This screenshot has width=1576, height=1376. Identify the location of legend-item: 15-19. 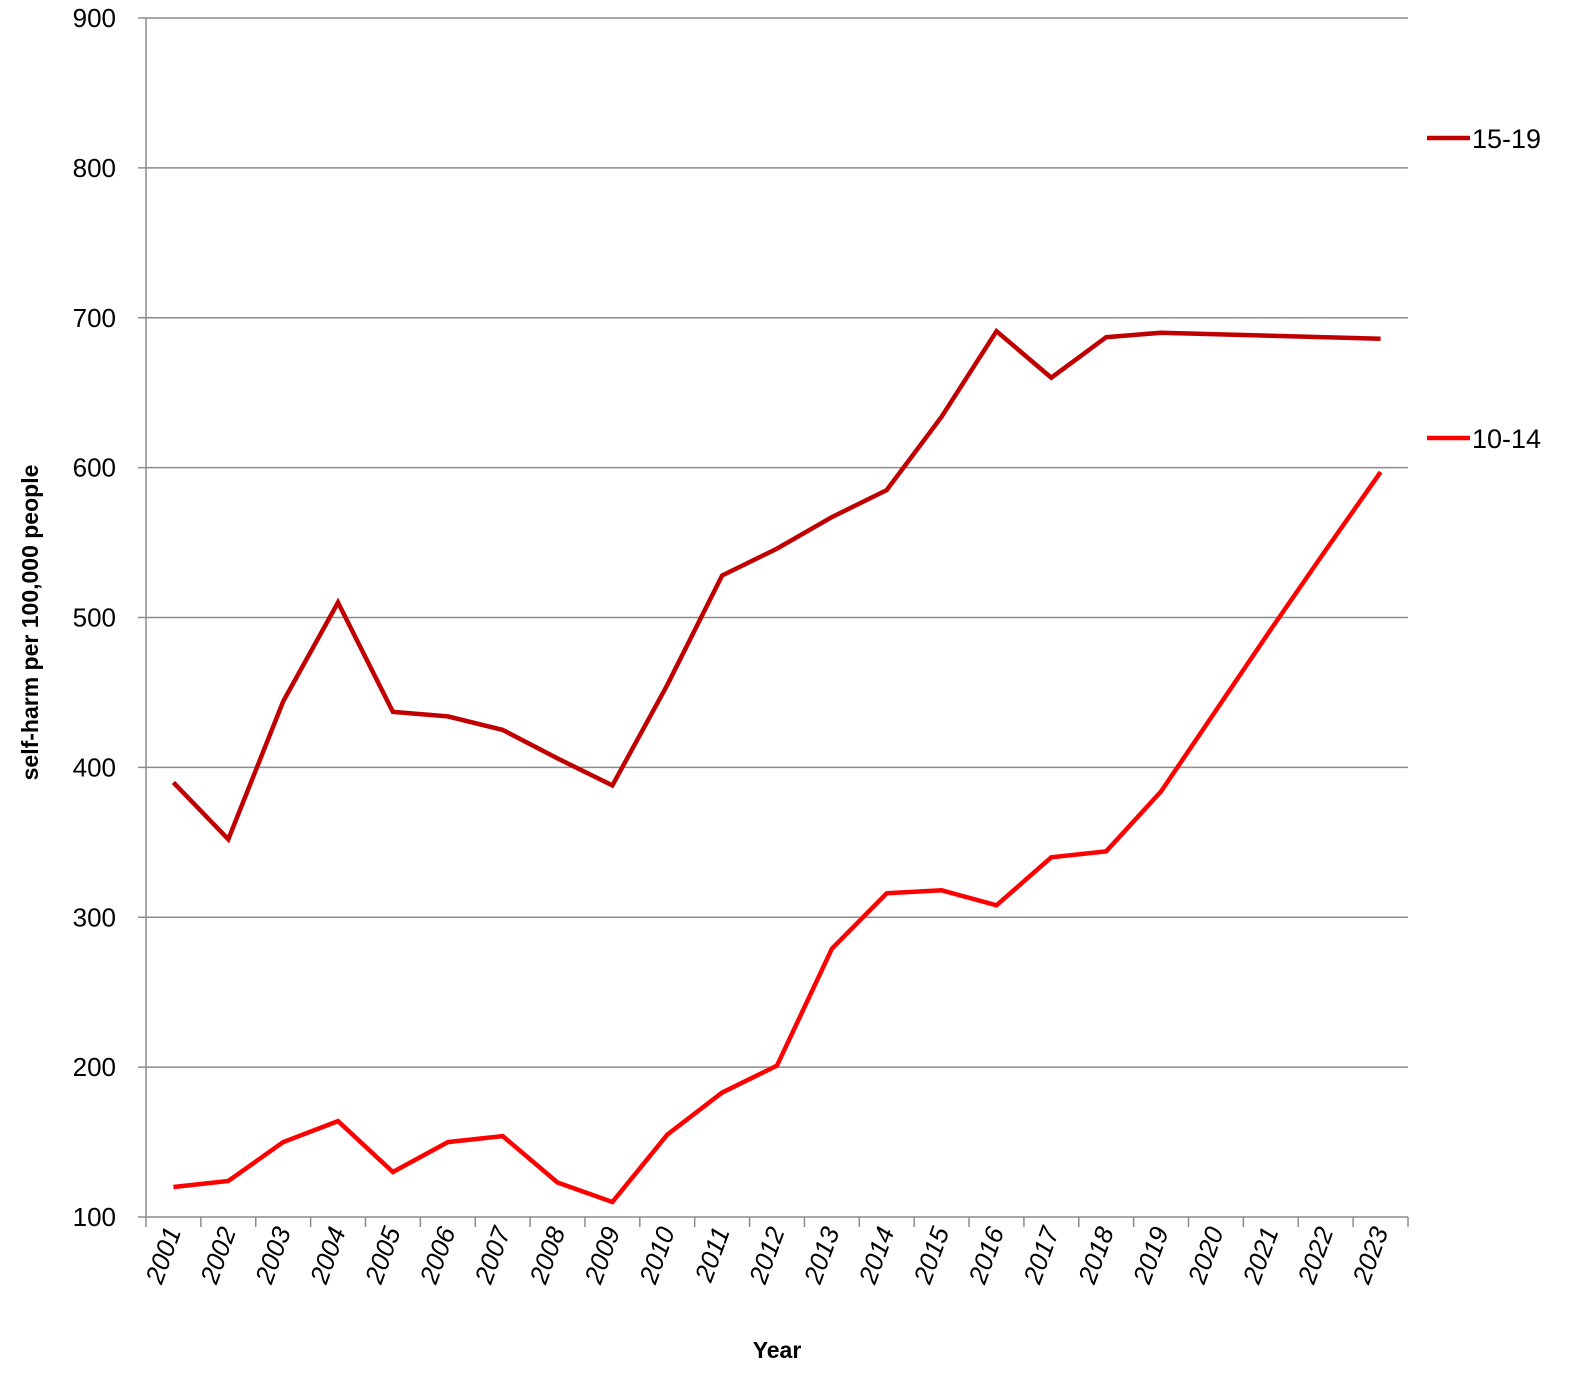
(1484, 139).